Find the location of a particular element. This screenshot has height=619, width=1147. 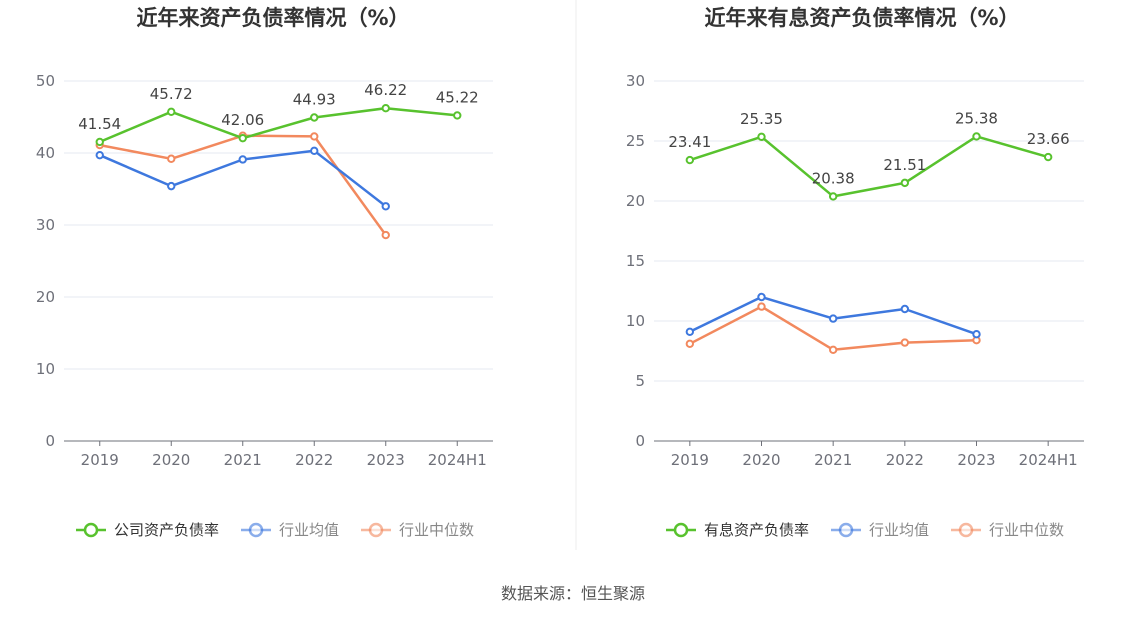

chart-title: 近年来资产负债率情况（%） is located at coordinates (272, 18).